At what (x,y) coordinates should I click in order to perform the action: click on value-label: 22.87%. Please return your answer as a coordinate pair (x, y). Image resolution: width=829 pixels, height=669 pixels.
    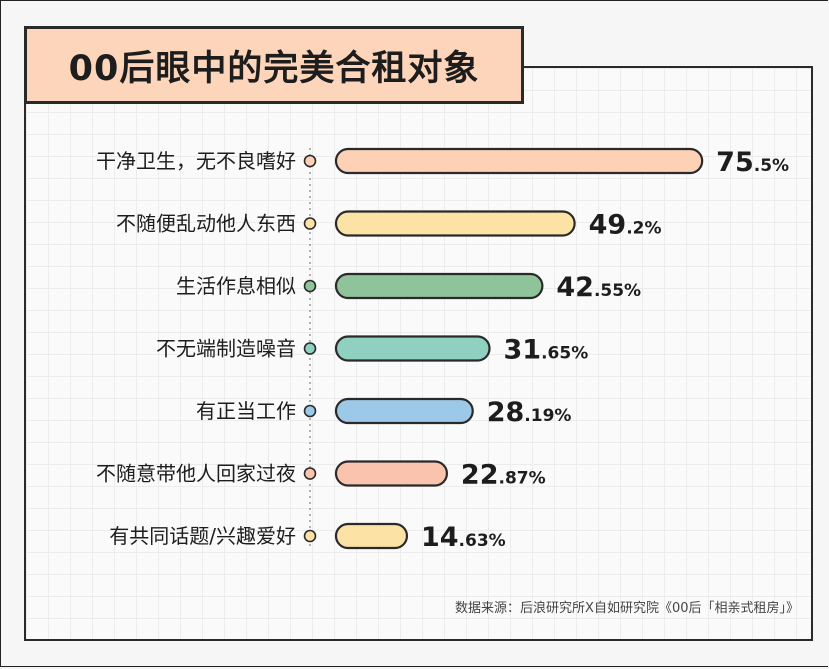
    Looking at the image, I should click on (503, 475).